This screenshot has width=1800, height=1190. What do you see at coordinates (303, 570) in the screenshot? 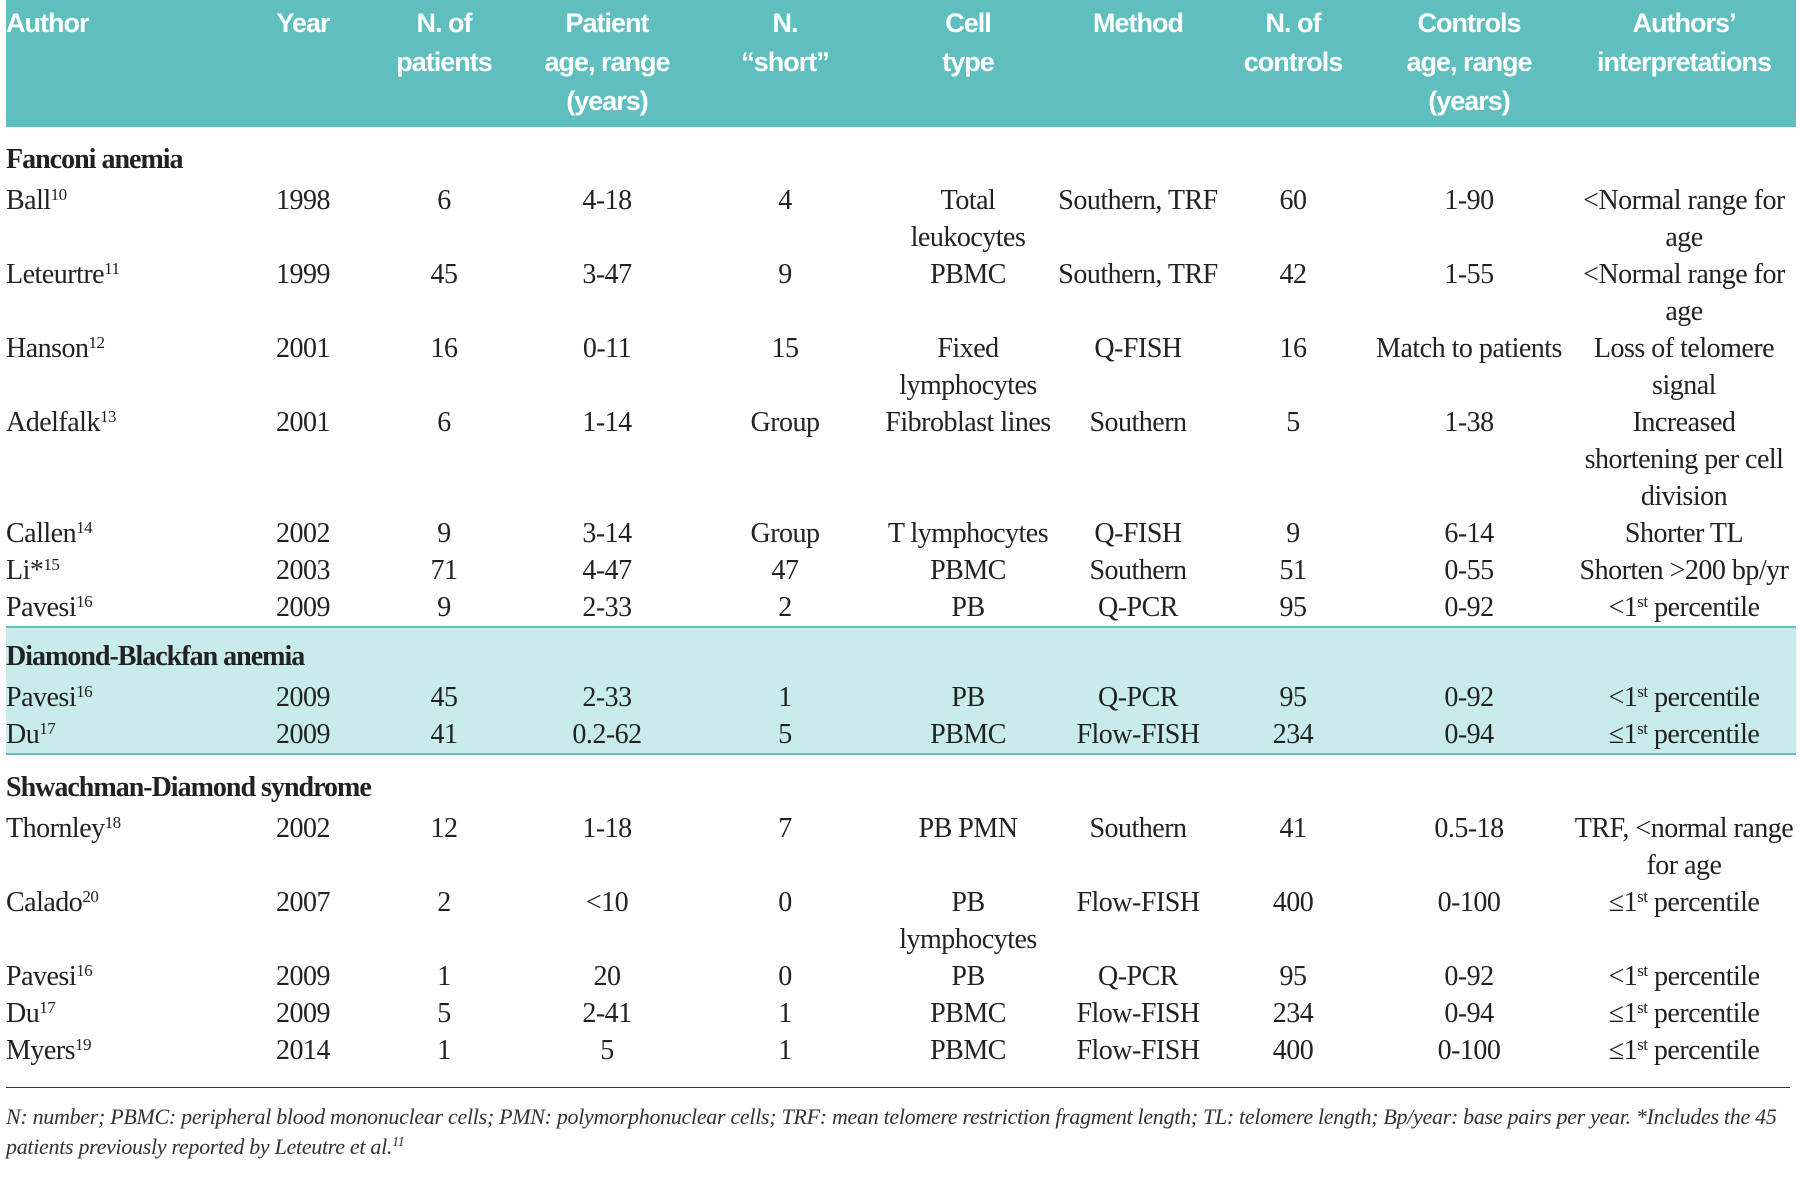
I see `cell: 2003` at bounding box center [303, 570].